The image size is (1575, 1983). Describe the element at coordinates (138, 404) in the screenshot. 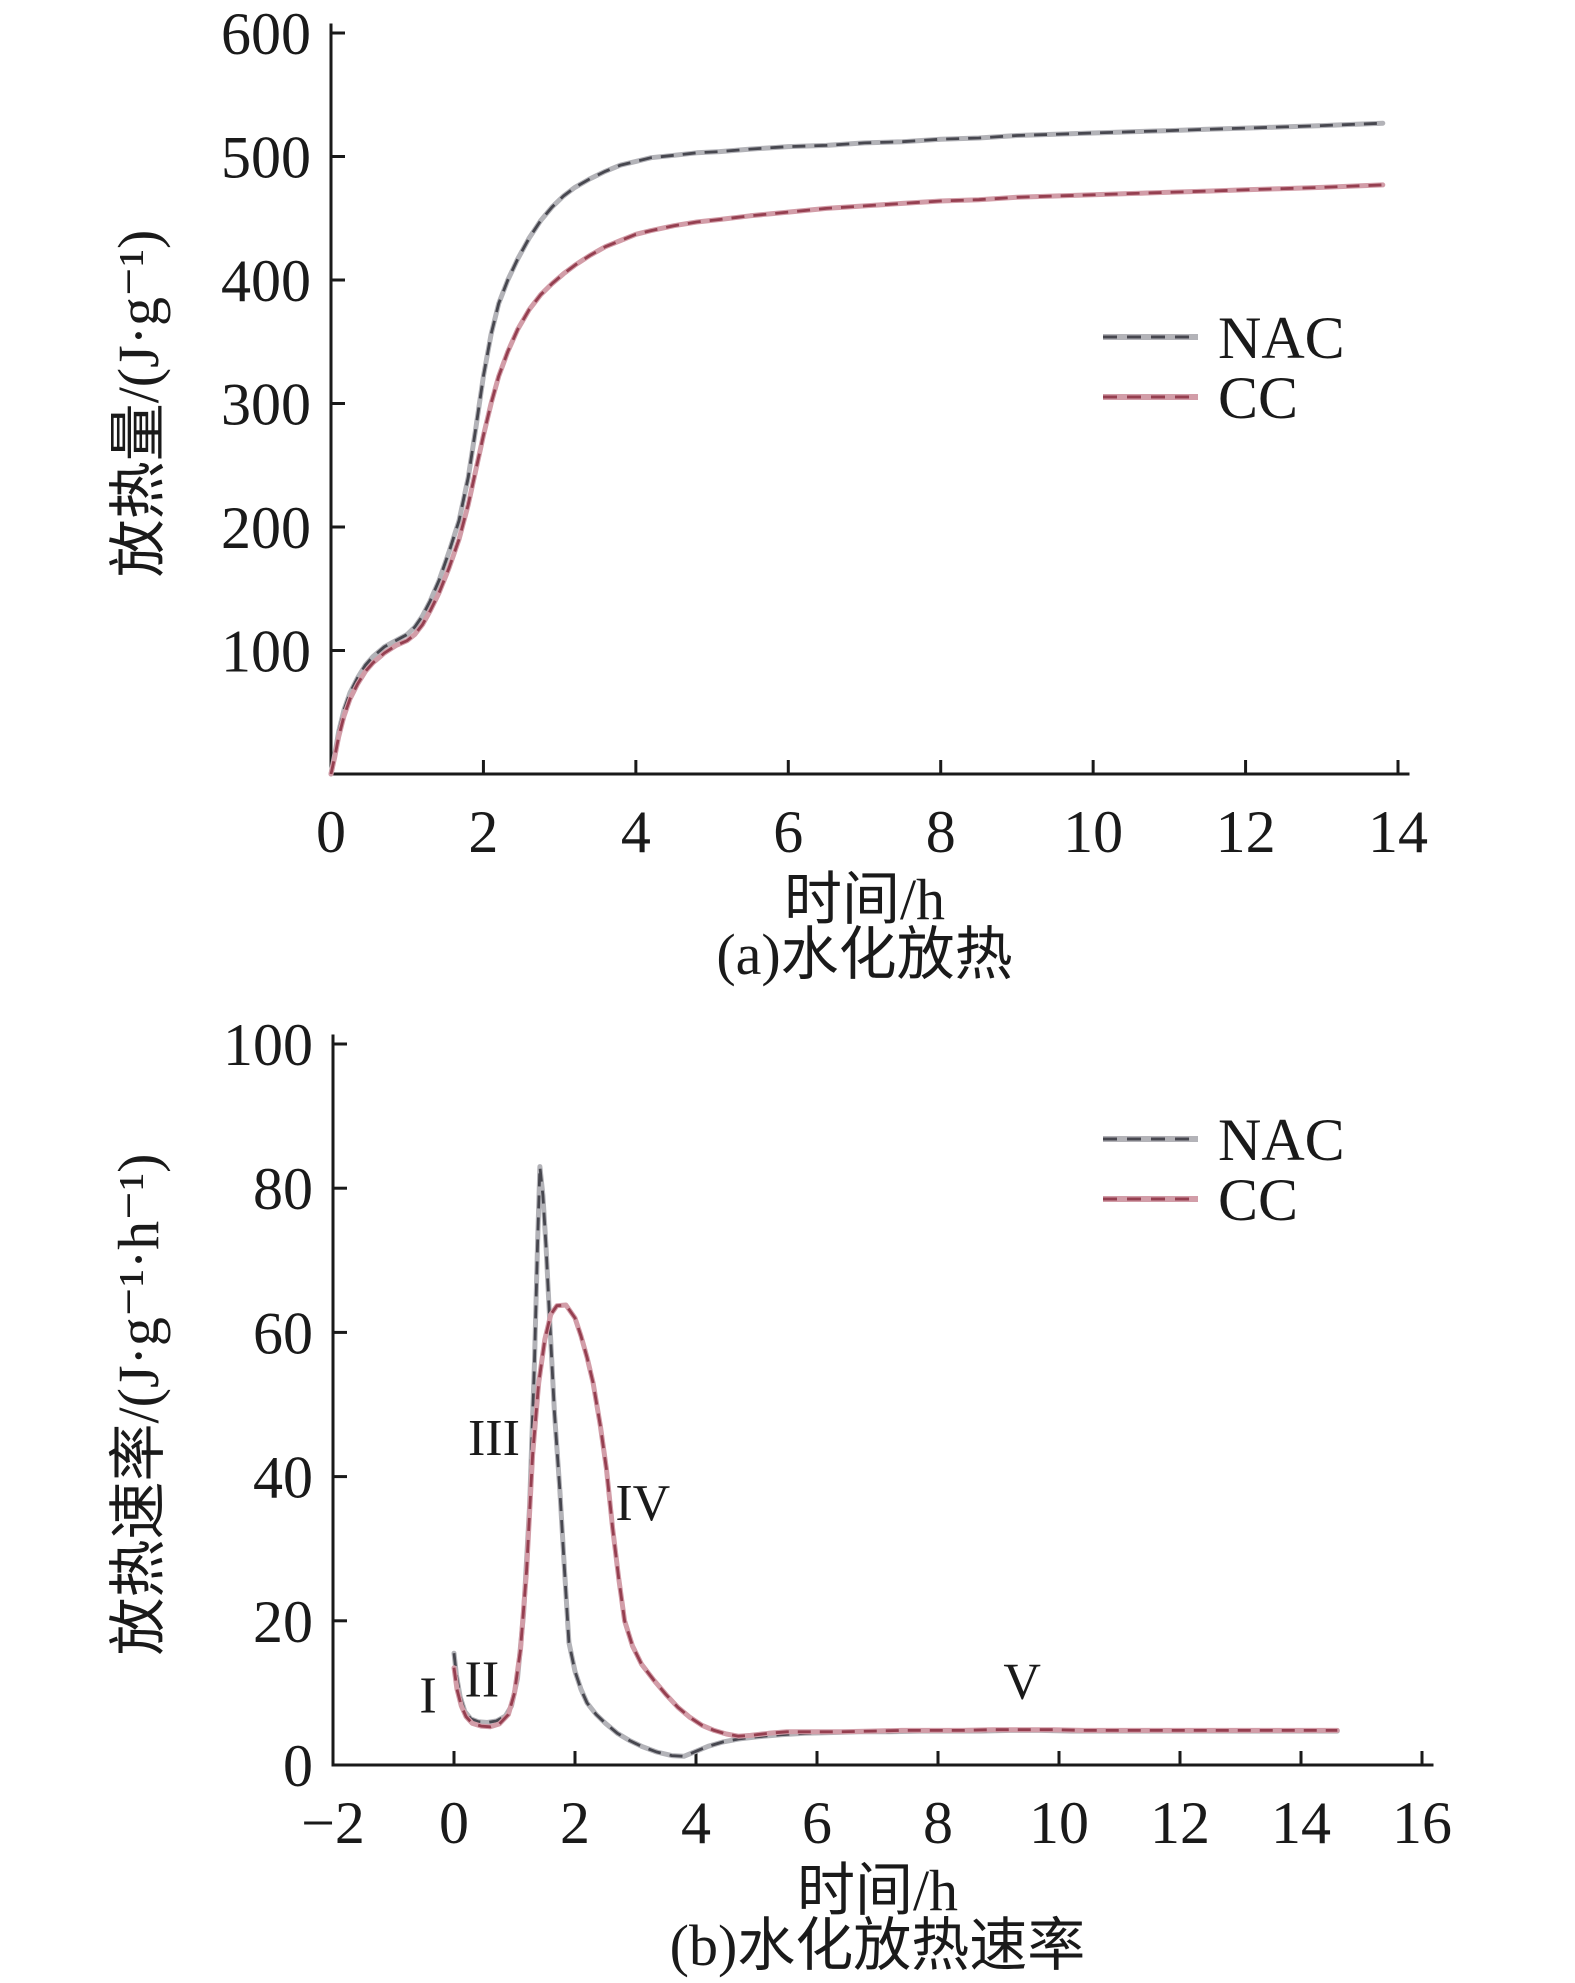

I see `y-axis-title-a: 放热量/(J·g⁻¹)` at that location.